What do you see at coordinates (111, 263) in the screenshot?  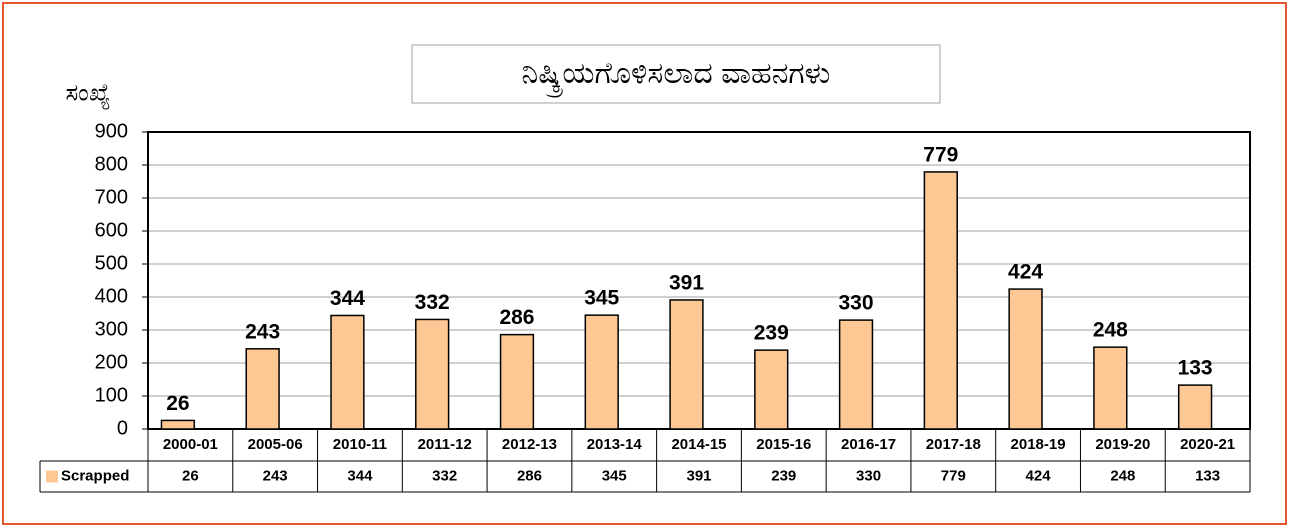 I see `y-tick-label: 500` at bounding box center [111, 263].